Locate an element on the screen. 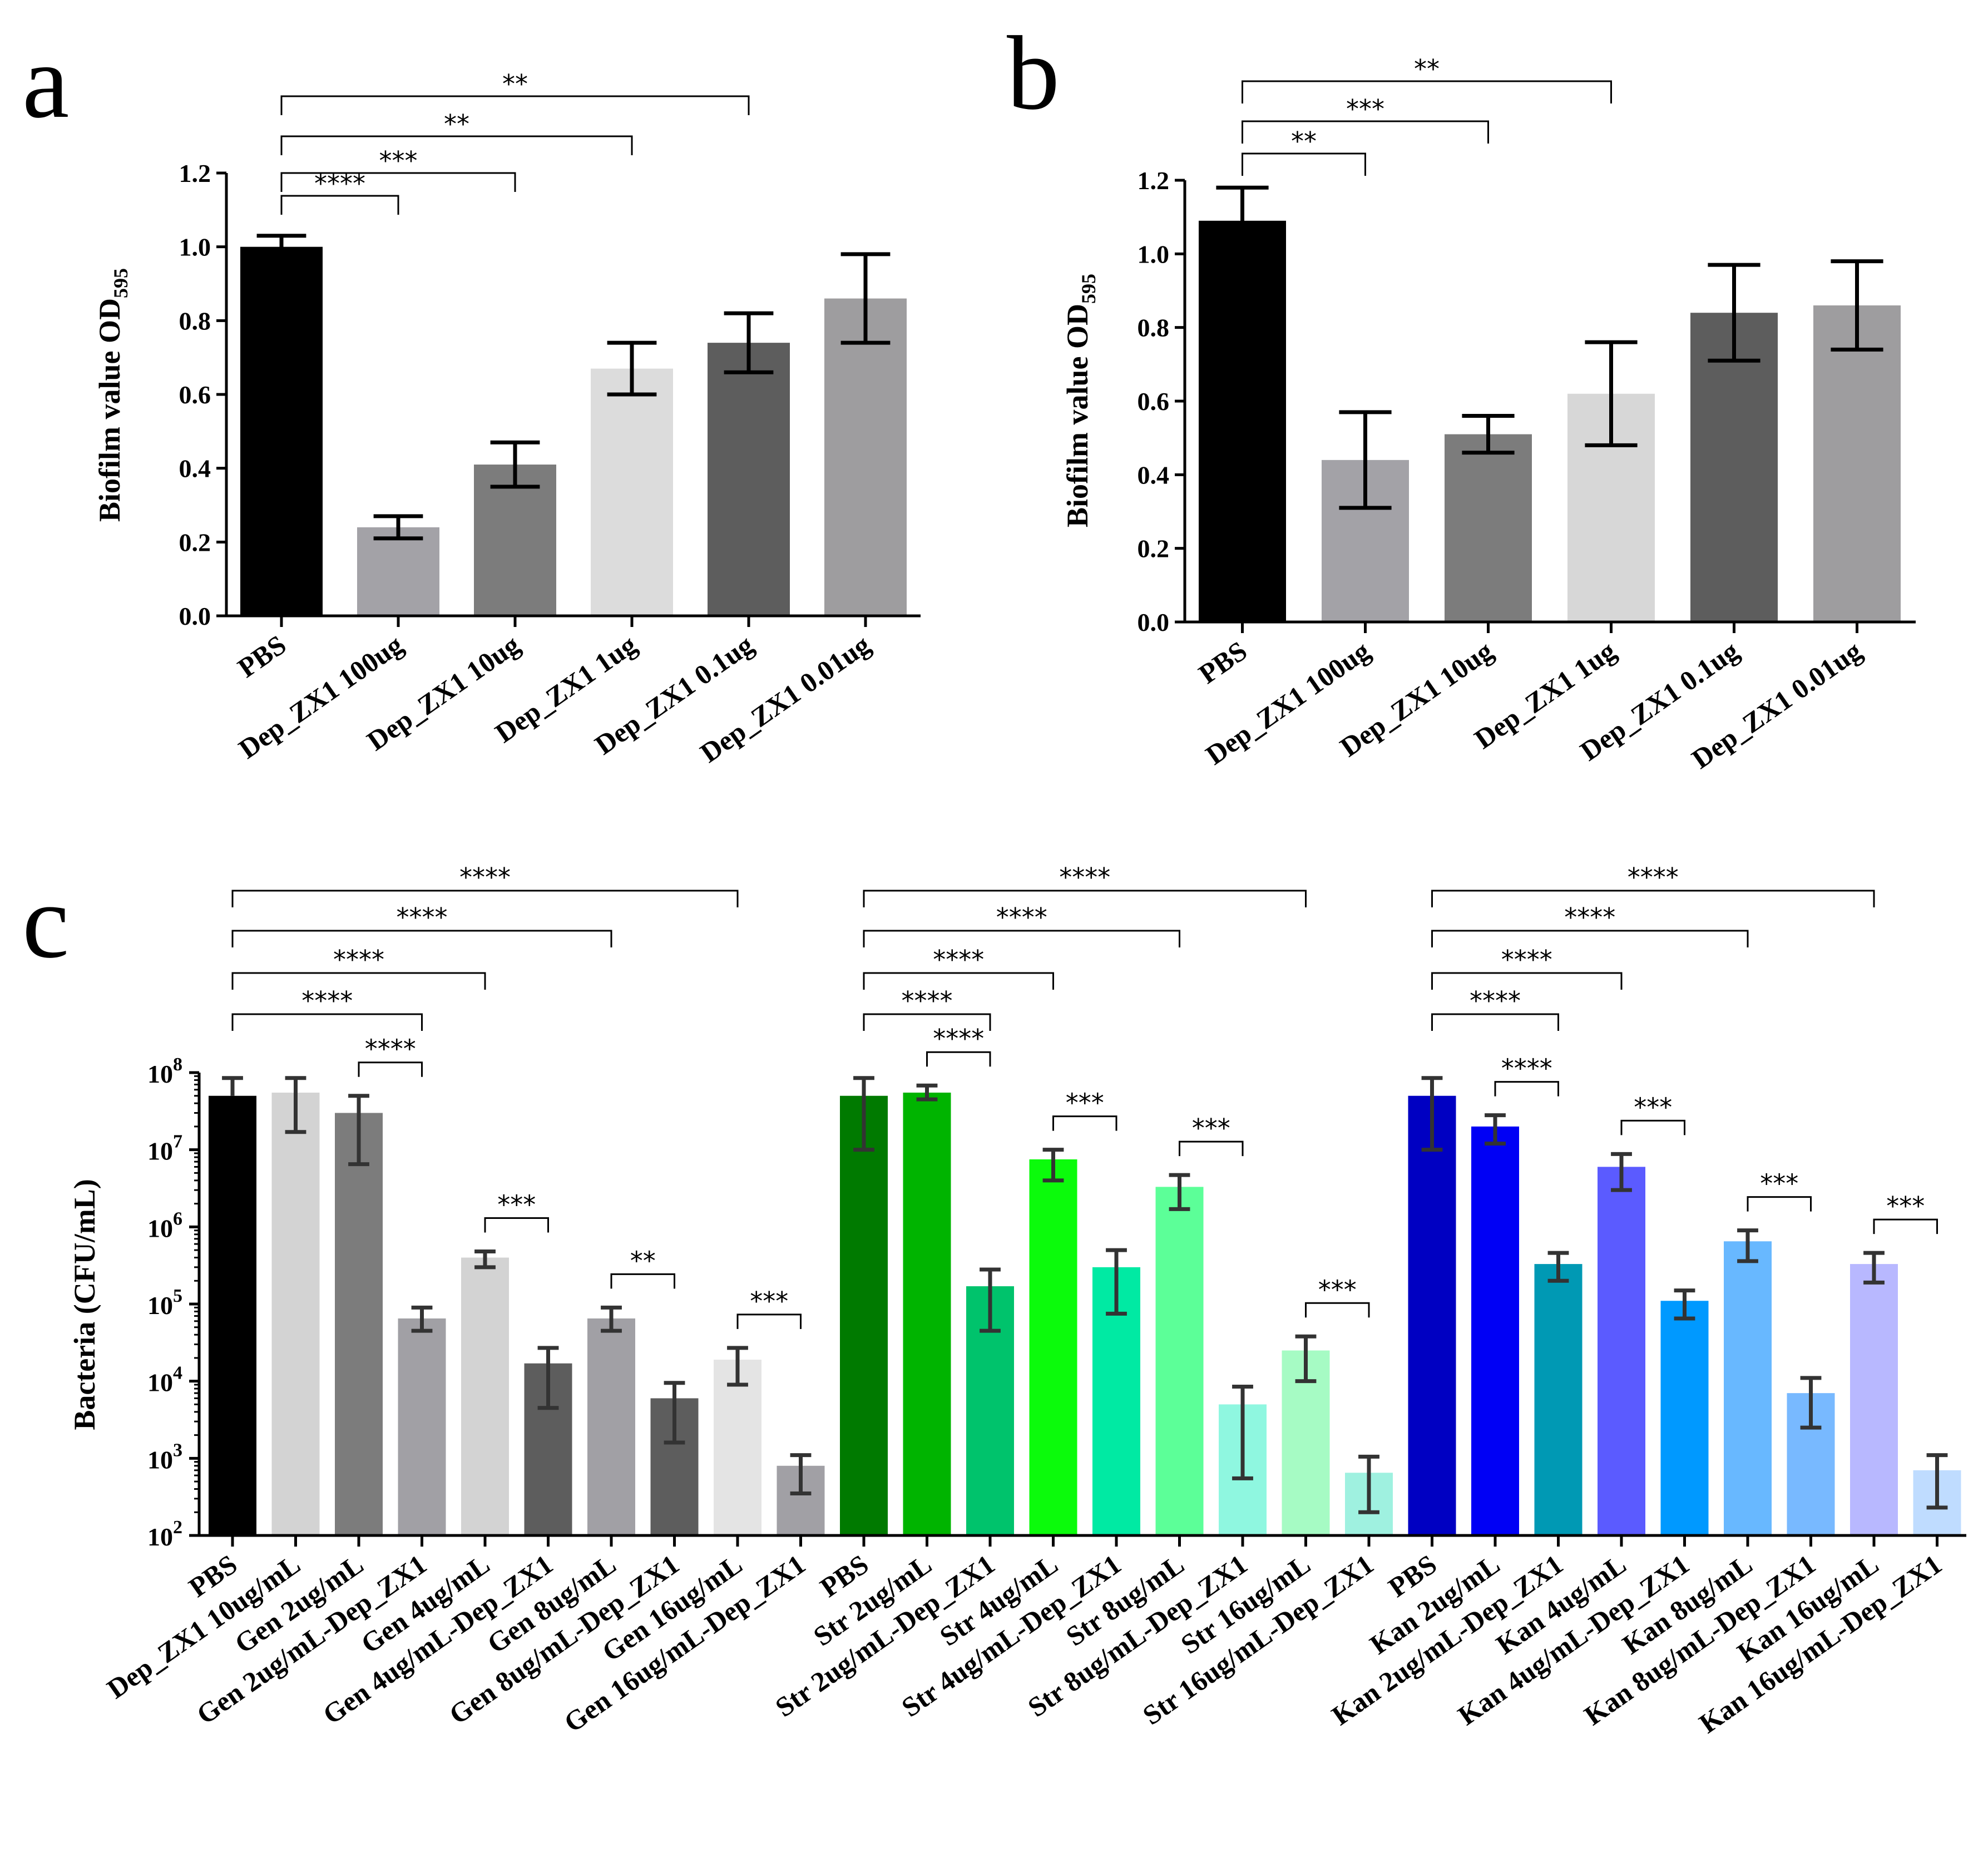  y-tick-exponent: 3 is located at coordinates (177, 1450).